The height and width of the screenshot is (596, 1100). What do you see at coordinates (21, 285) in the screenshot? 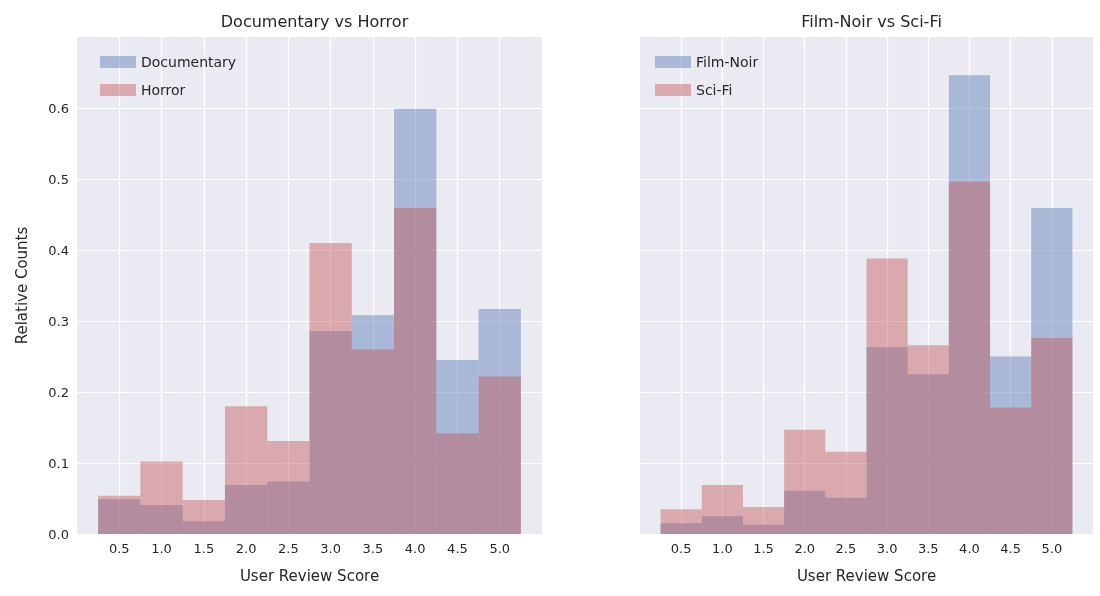
I see `y-axis-title: Relative Counts` at bounding box center [21, 285].